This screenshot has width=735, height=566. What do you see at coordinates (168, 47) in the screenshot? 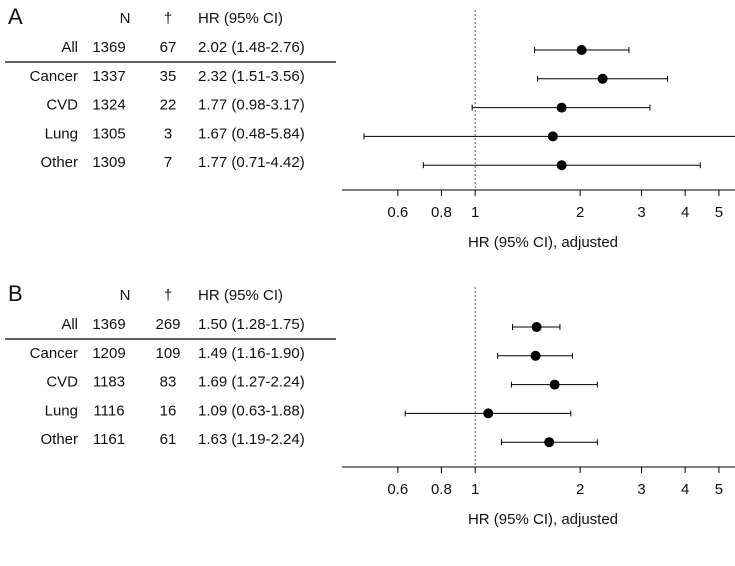
I see `event-count: 67` at bounding box center [168, 47].